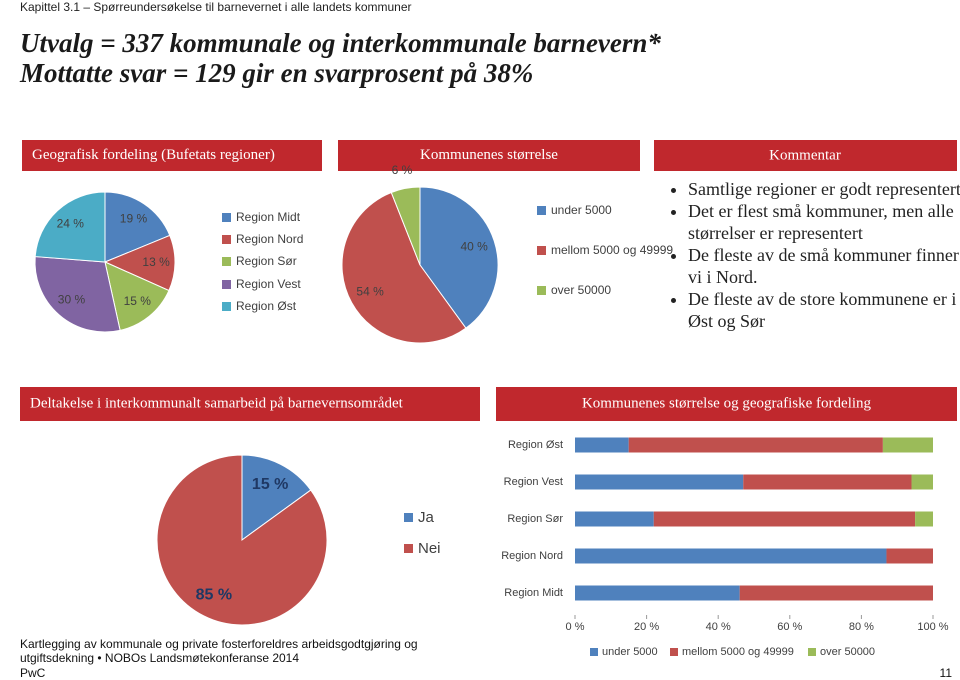  I want to click on x-tick-label: 60 %, so click(789, 627).